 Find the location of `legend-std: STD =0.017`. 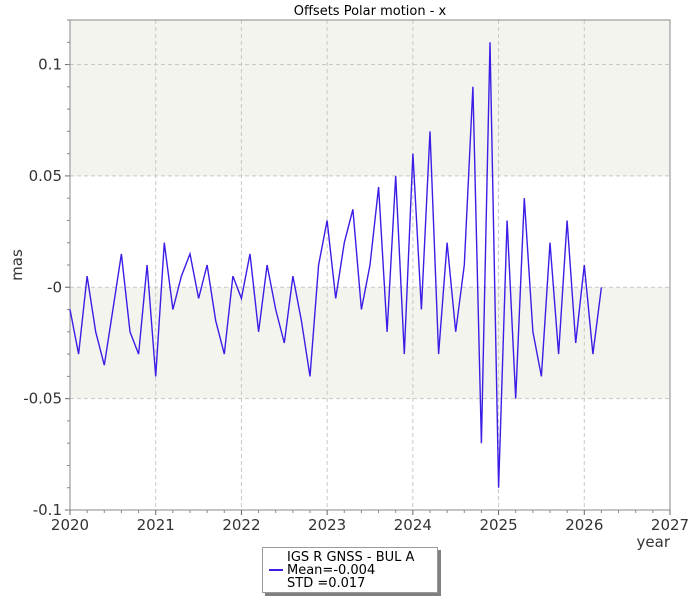

legend-std: STD =0.017 is located at coordinates (326, 583).